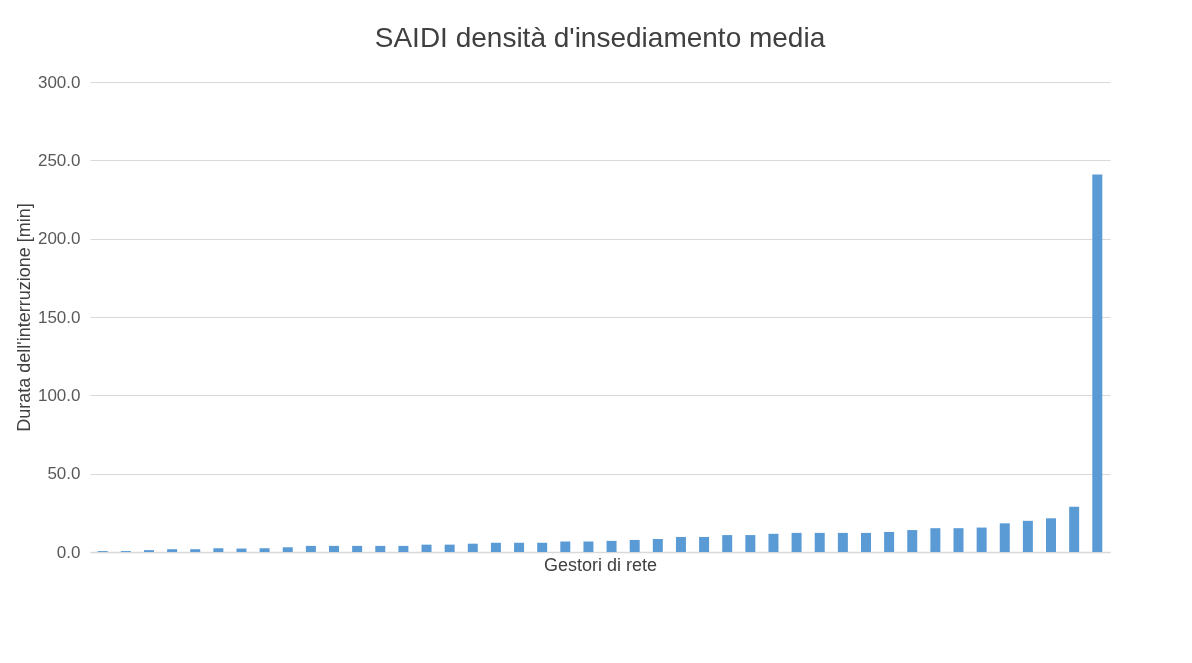  Describe the element at coordinates (23, 317) in the screenshot. I see `y-axis-title: Durata dell'interruzione [min]` at that location.